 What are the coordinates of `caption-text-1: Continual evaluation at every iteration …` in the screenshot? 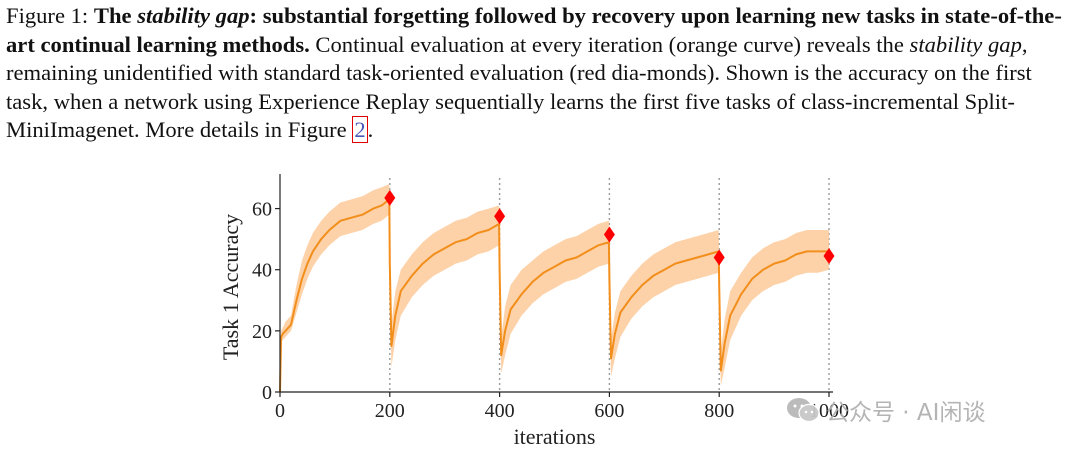 It's located at (609, 44).